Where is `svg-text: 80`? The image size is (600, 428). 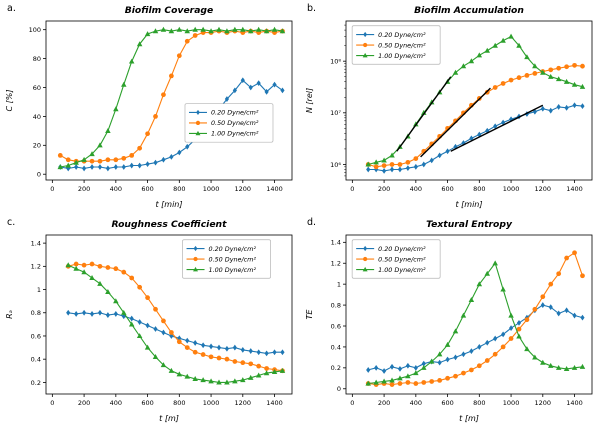 svg-text: 80 is located at coordinates (37, 59).